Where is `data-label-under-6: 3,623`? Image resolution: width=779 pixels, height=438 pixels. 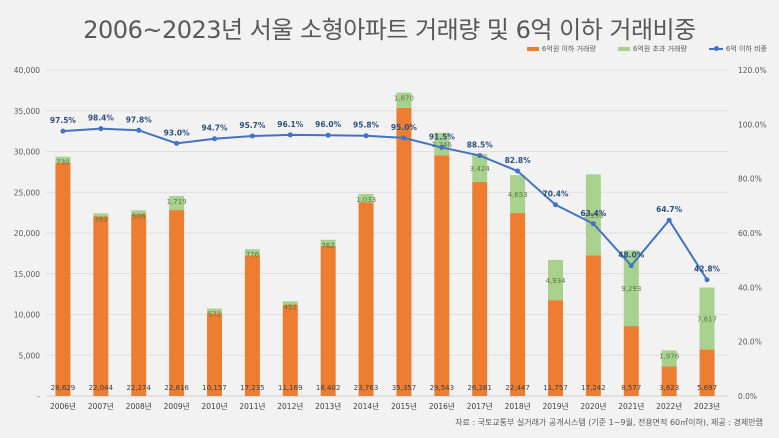
data-label-under-6: 3,623 is located at coordinates (669, 388).